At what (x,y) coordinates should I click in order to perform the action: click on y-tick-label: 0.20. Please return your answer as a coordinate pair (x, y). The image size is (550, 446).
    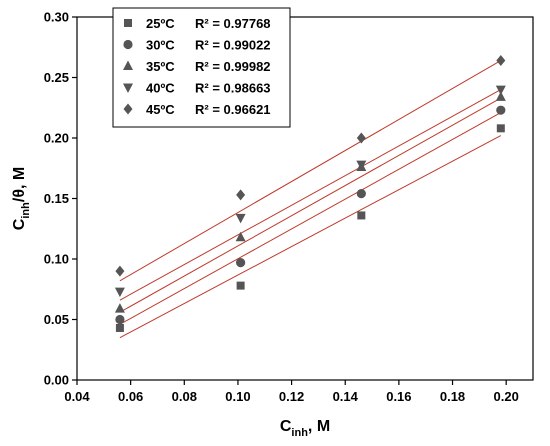
    Looking at the image, I should click on (56, 138).